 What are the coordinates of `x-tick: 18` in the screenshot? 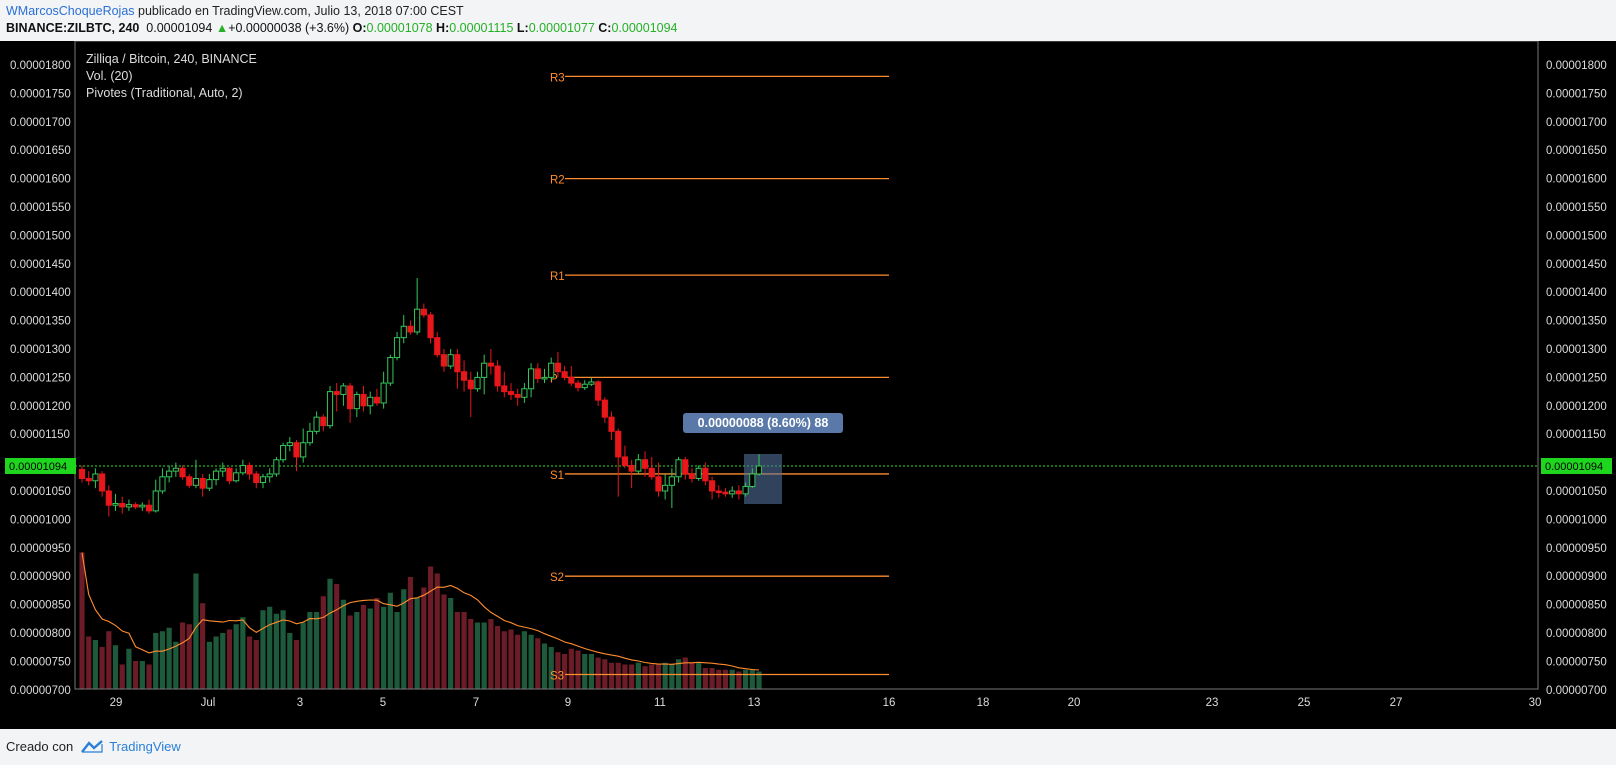 It's located at (983, 703).